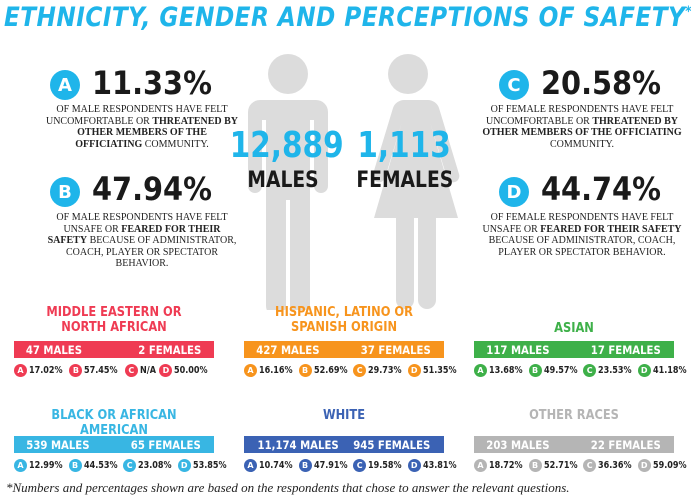 This screenshot has height=500, width=691. Describe the element at coordinates (286, 145) in the screenshot. I see `male-count: 12,889` at that location.